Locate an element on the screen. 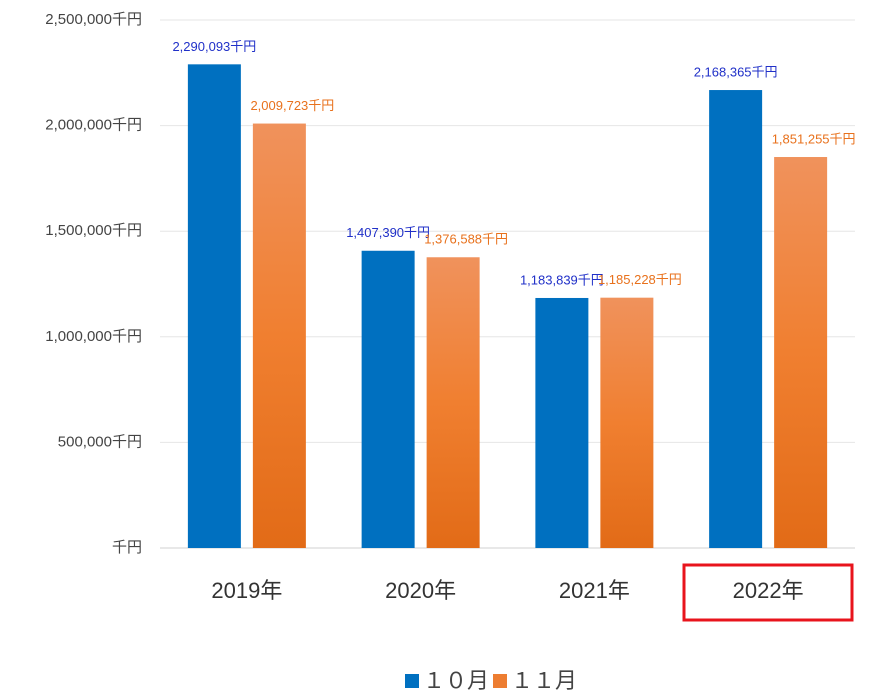  y-tick-label: 500,000千円 is located at coordinates (100, 441).